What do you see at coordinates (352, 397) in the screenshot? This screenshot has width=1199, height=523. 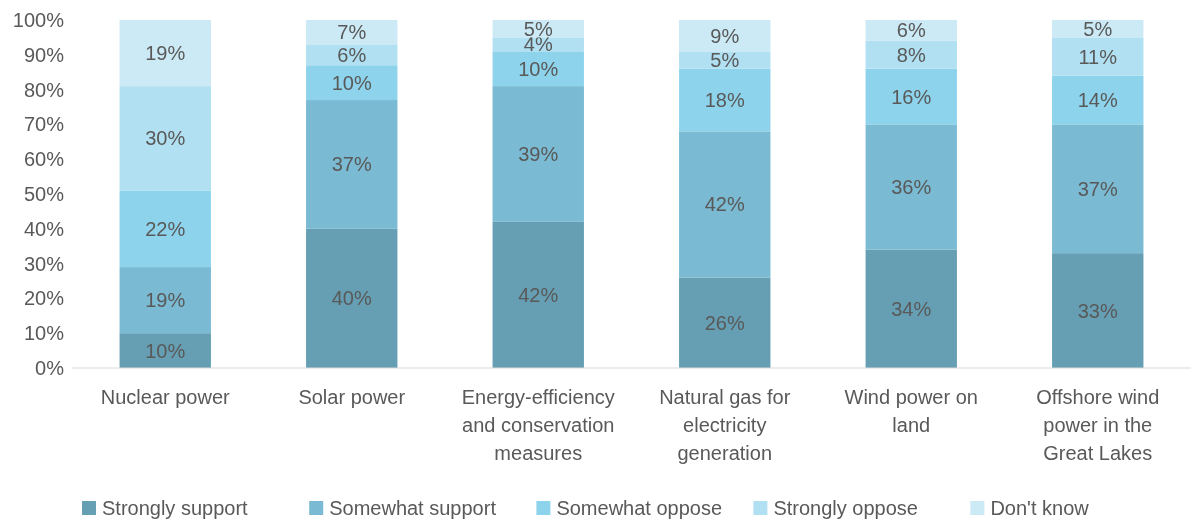 I see `x-tick-label: Solar power` at bounding box center [352, 397].